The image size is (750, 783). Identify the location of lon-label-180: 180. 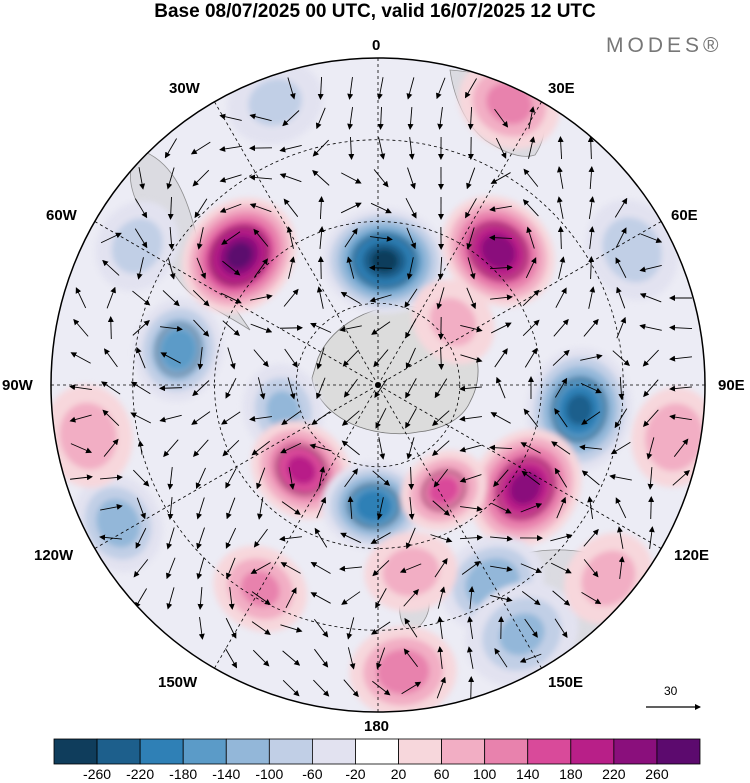
(377, 726).